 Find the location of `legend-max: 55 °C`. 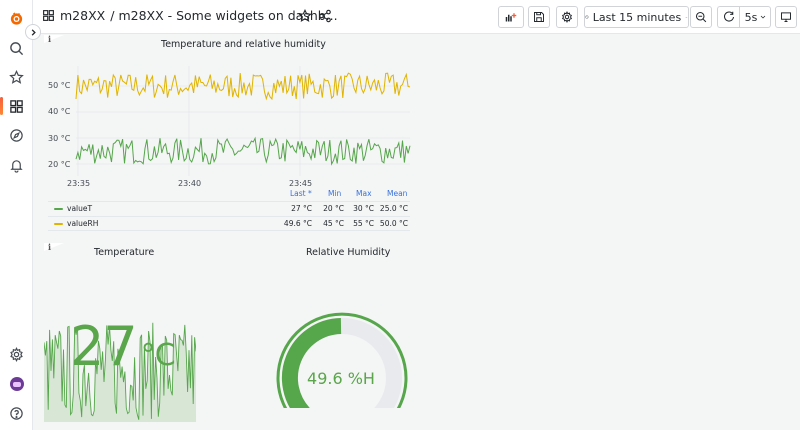

legend-max: 55 °C is located at coordinates (363, 223).